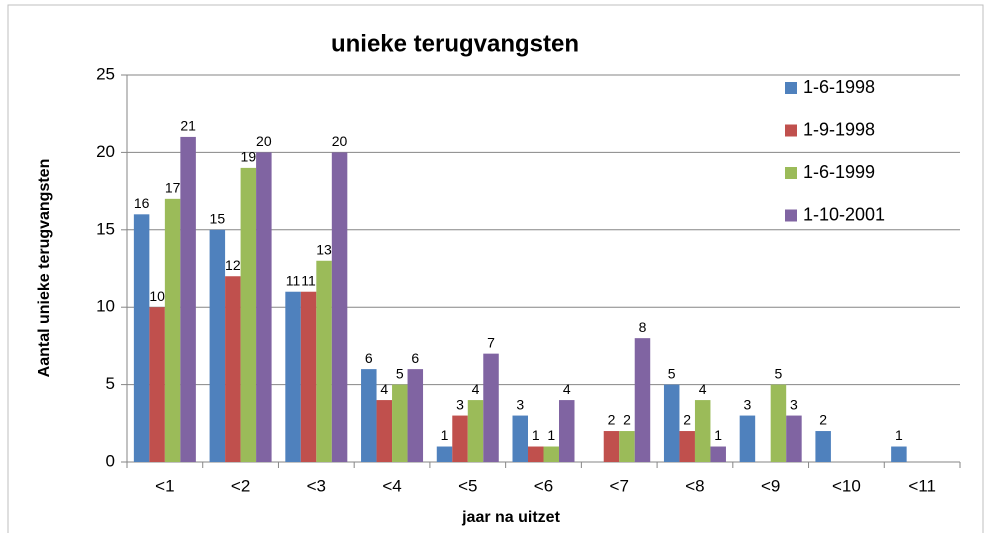 The width and height of the screenshot is (991, 538). I want to click on data-label: 19, so click(249, 157).